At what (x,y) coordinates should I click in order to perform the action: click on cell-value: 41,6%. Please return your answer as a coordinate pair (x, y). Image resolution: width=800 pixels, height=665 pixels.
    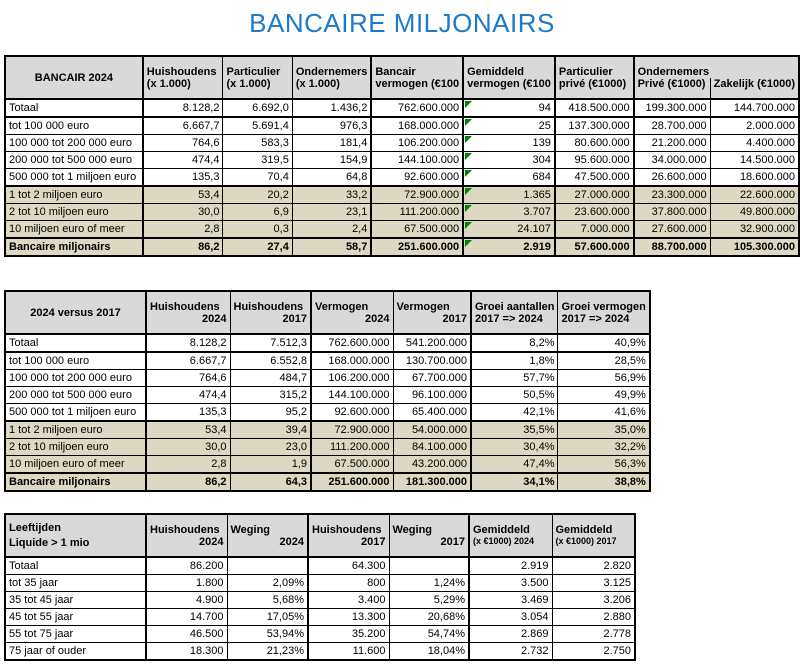
    Looking at the image, I should click on (630, 412).